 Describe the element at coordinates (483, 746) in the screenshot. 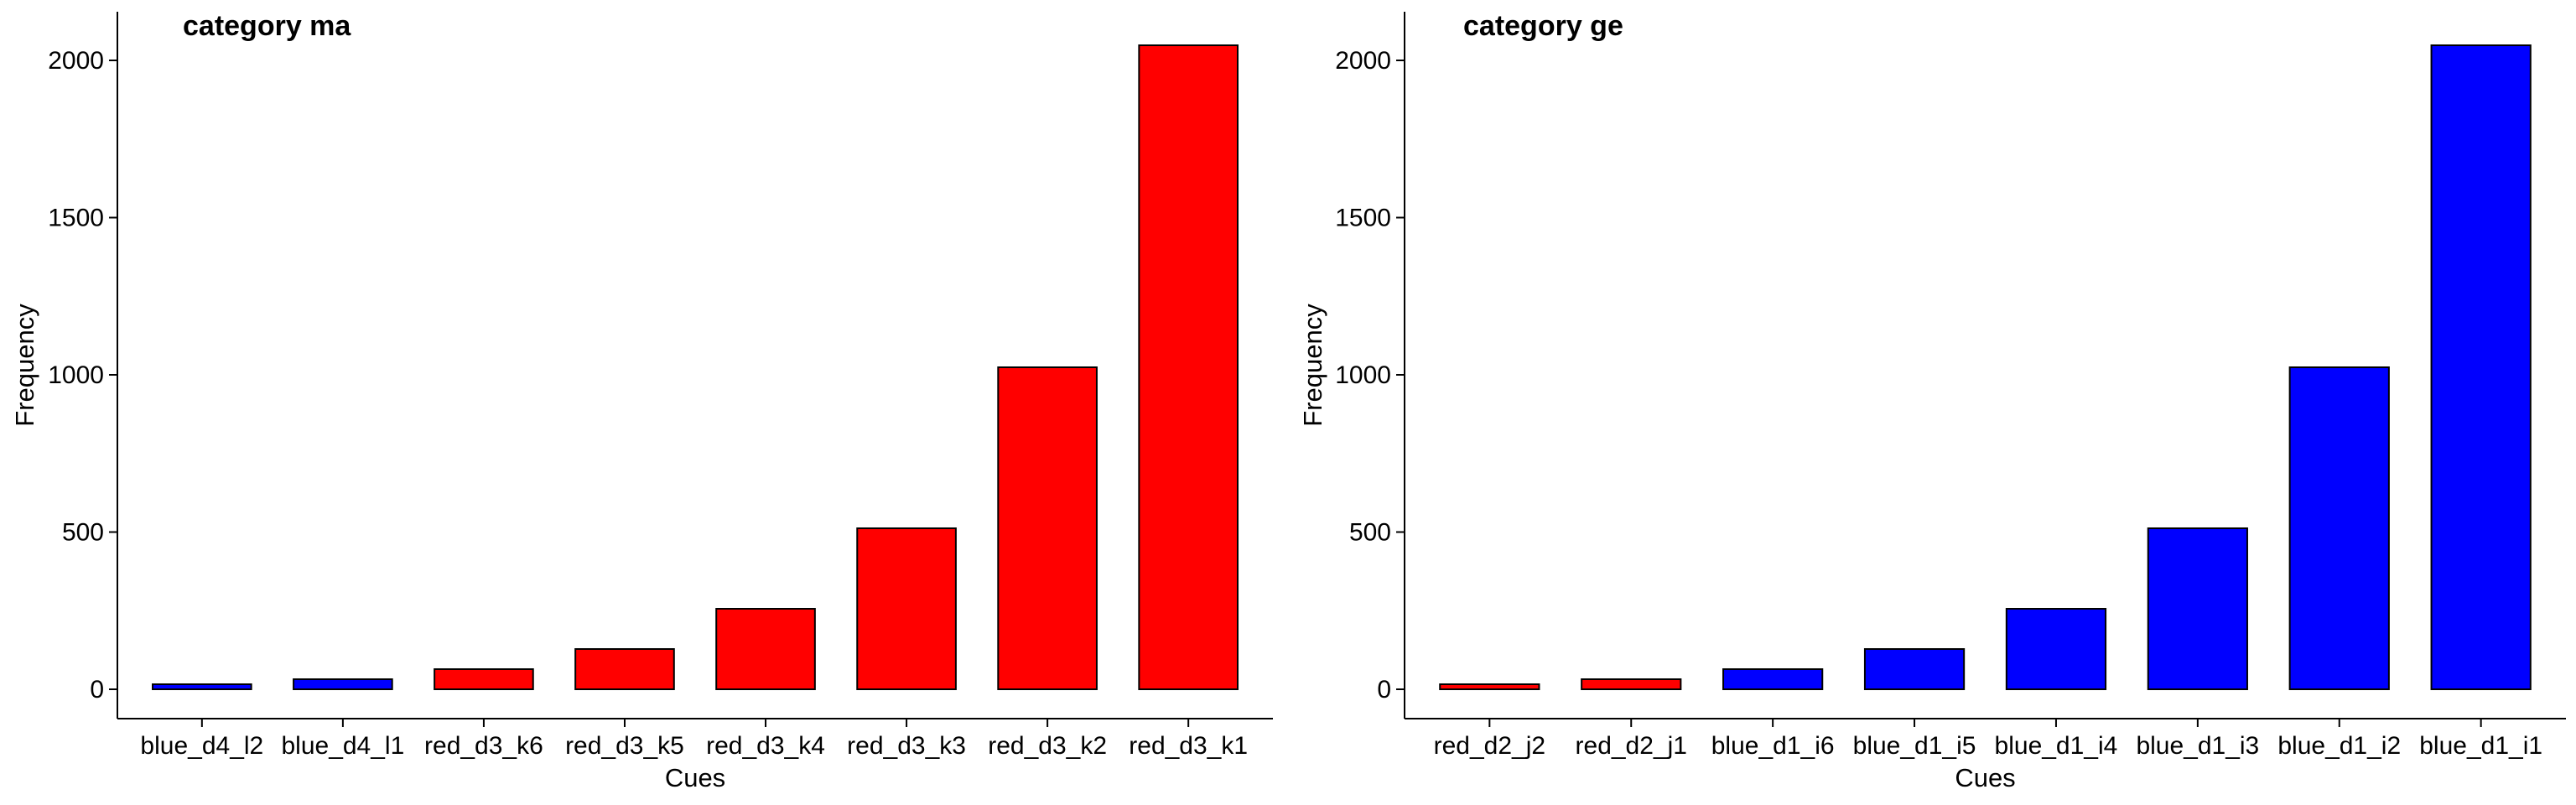

I see `x-tick-label: red_d3_k6` at that location.